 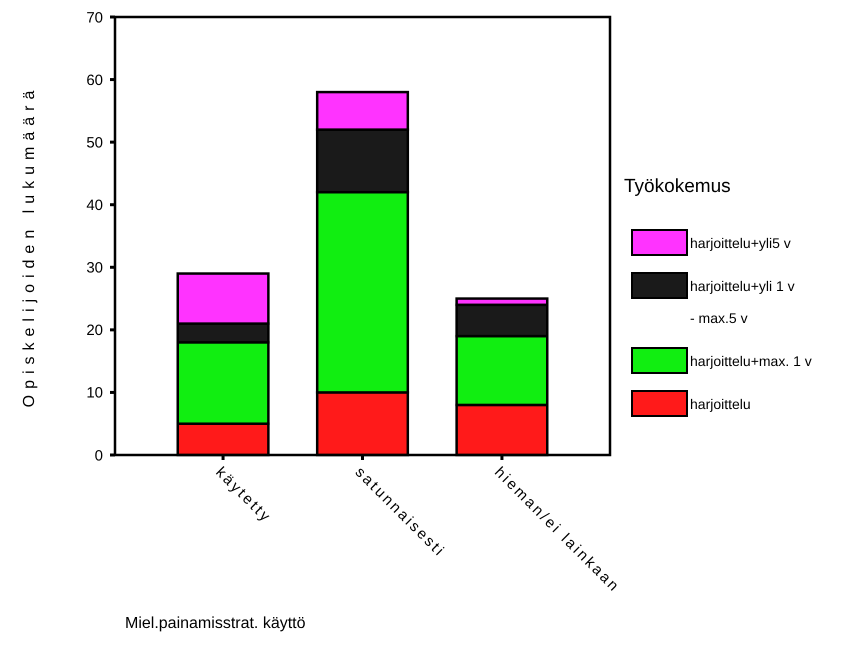 What do you see at coordinates (98, 455) in the screenshot?
I see `y-tick-label: 0` at bounding box center [98, 455].